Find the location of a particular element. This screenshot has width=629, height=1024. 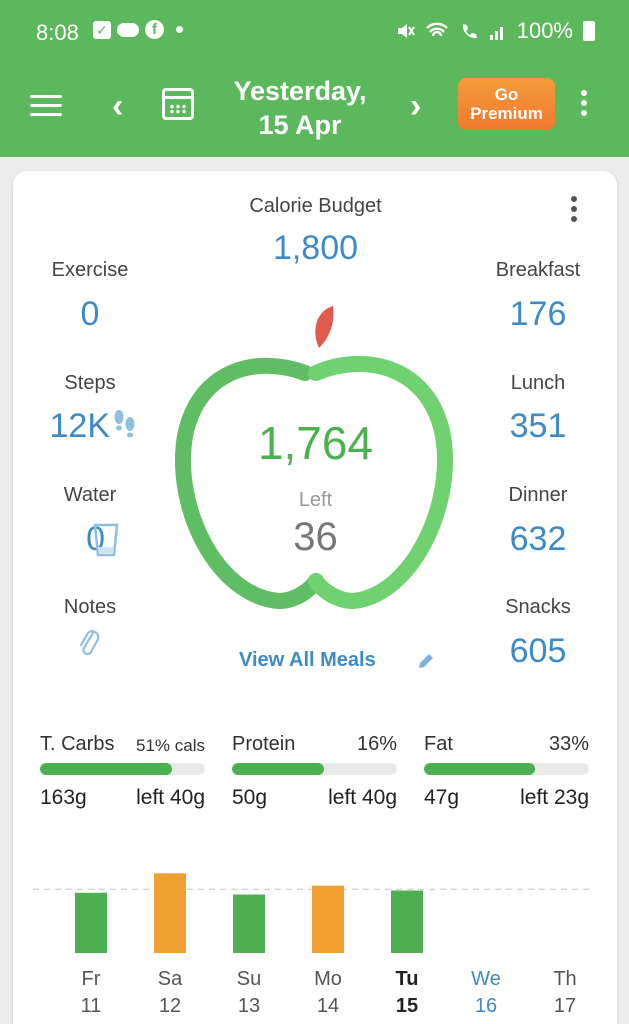

macro-carbs-grams: 163g is located at coordinates (63, 797).